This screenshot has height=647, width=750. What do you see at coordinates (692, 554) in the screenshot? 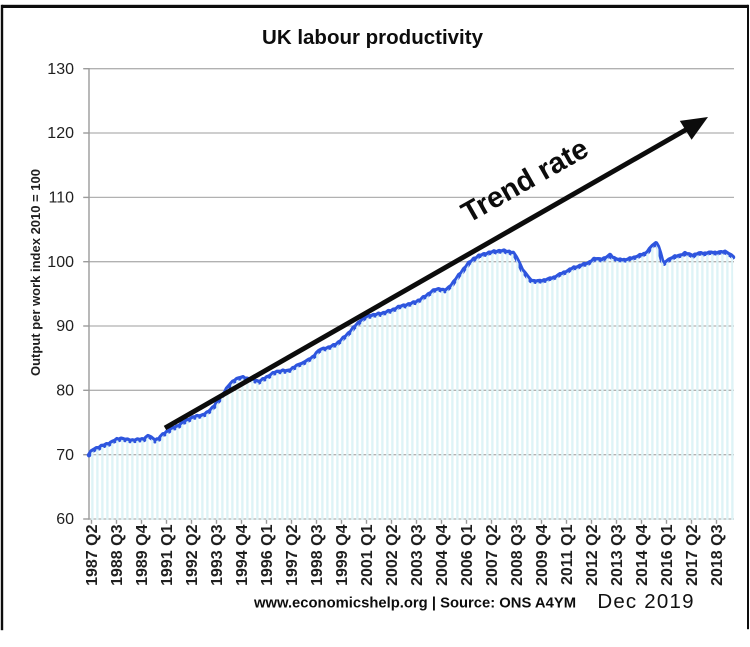
I see `svg-text: 2017 Q2` at bounding box center [692, 554].